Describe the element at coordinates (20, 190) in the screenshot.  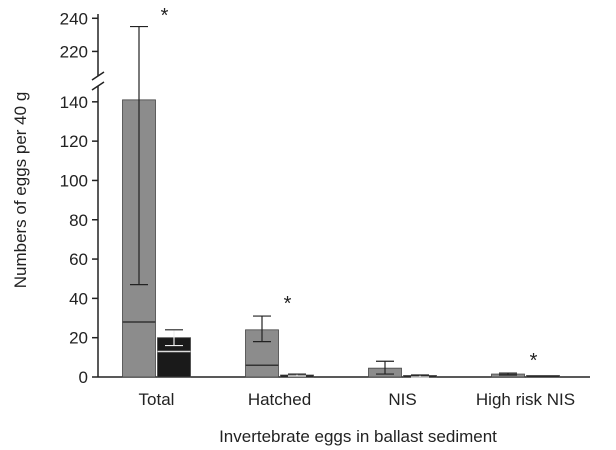
I see `y-axis-title: Numbers of eggs per 40 g` at that location.